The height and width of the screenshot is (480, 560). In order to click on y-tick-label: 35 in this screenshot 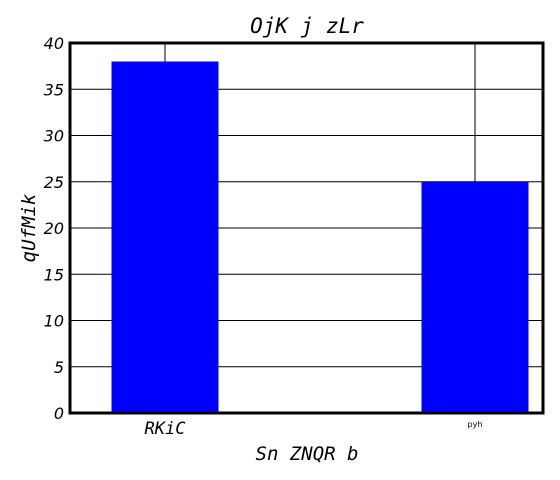, I will do `click(54, 89)`.